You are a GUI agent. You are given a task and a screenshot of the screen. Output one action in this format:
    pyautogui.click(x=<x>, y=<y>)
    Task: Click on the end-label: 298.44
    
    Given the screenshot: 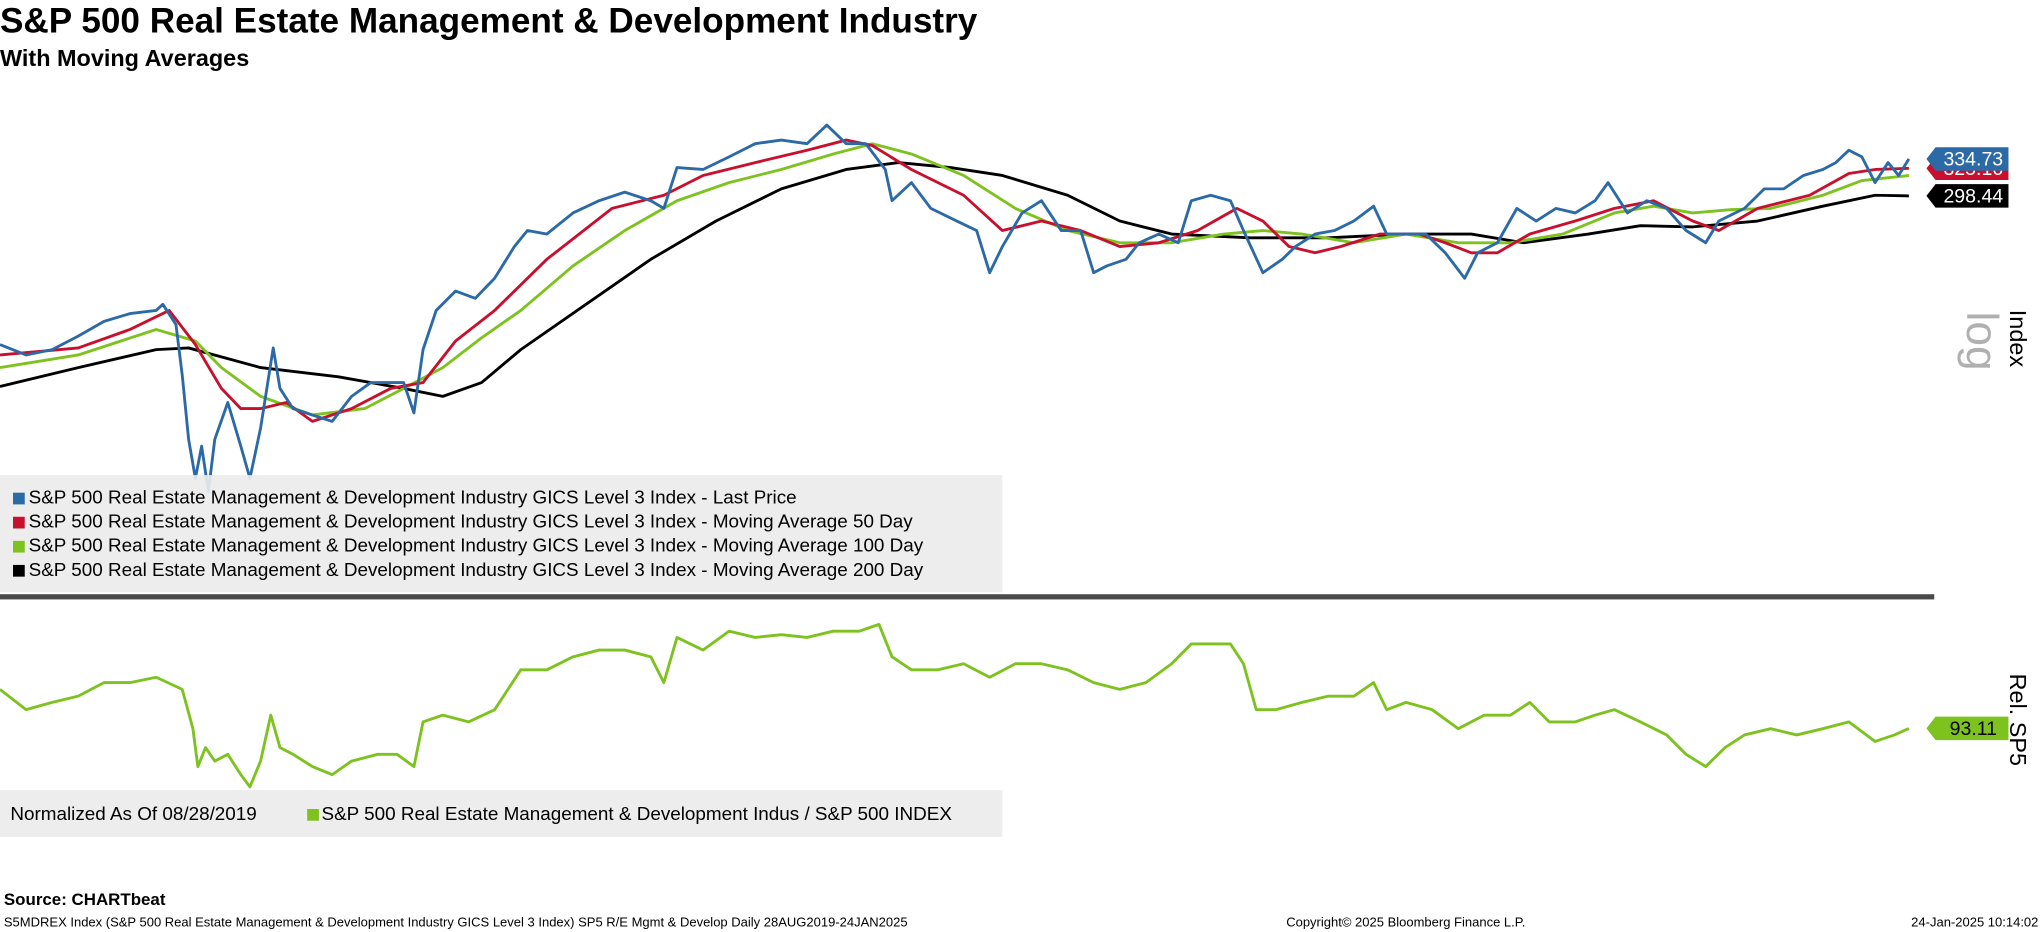 What is the action you would take?
    pyautogui.click(x=1973, y=196)
    